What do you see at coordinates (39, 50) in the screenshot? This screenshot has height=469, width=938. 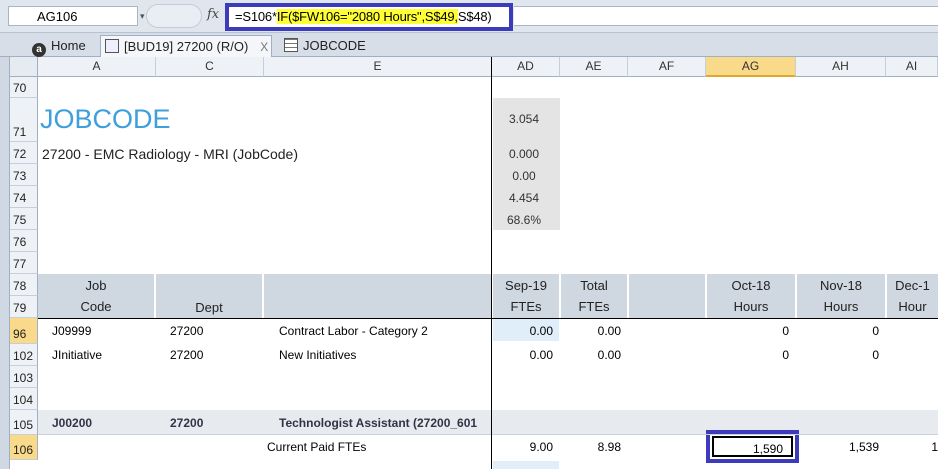 I see `home-icon: a` at bounding box center [39, 50].